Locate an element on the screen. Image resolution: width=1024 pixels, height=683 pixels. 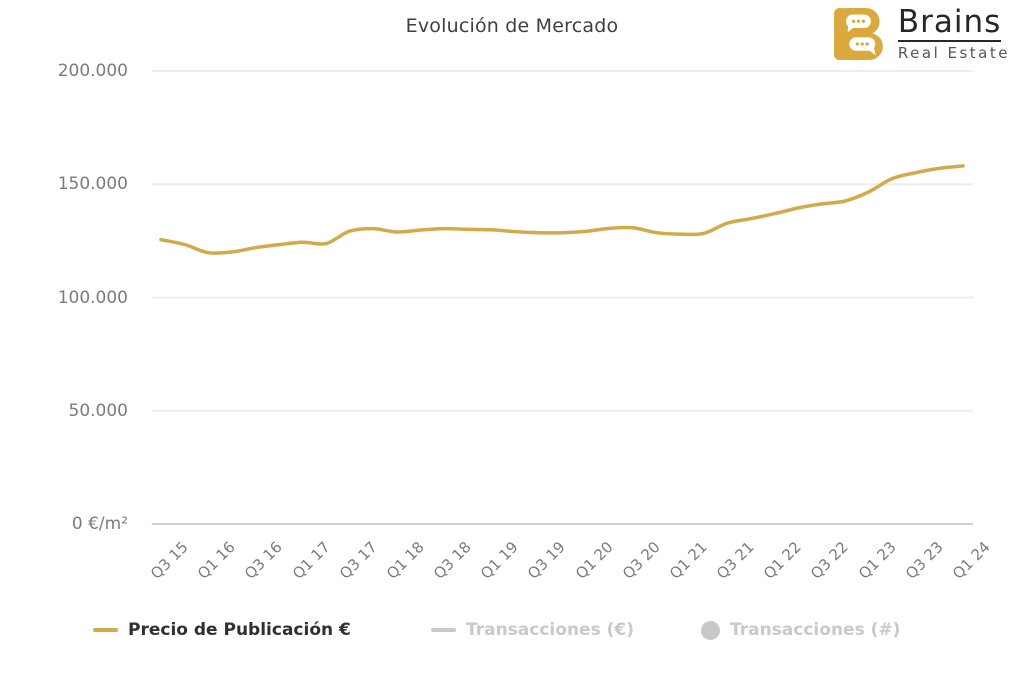
legend-item-transacciones-num: Transacciones (#) is located at coordinates (800, 630).